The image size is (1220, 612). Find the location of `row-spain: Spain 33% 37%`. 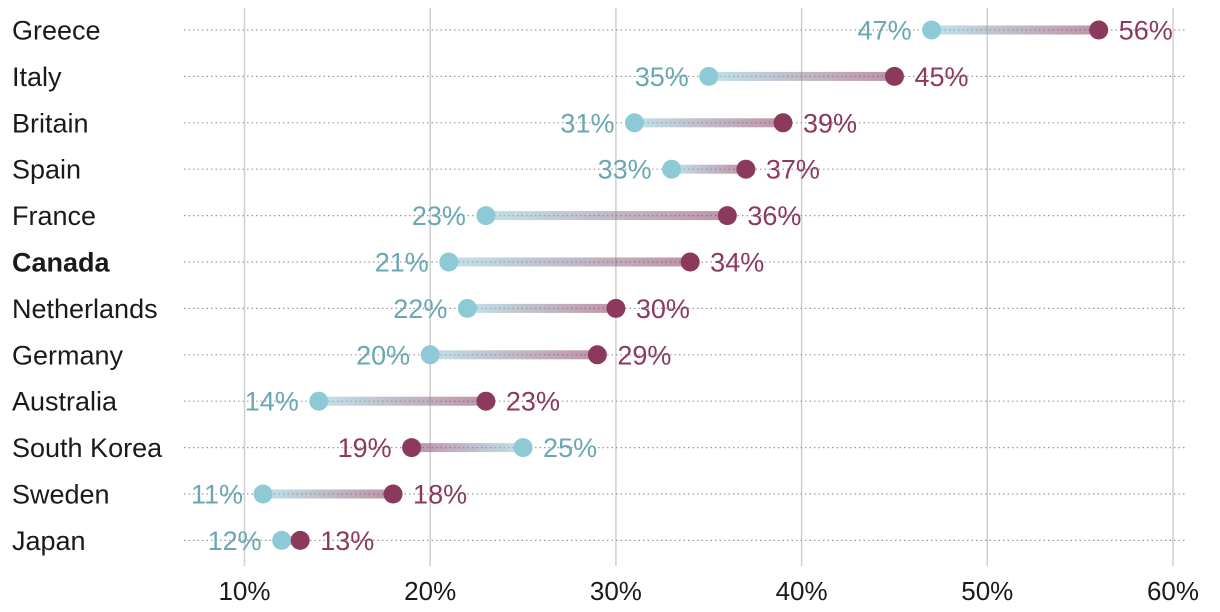

row-spain: Spain 33% 37% is located at coordinates (599, 170).